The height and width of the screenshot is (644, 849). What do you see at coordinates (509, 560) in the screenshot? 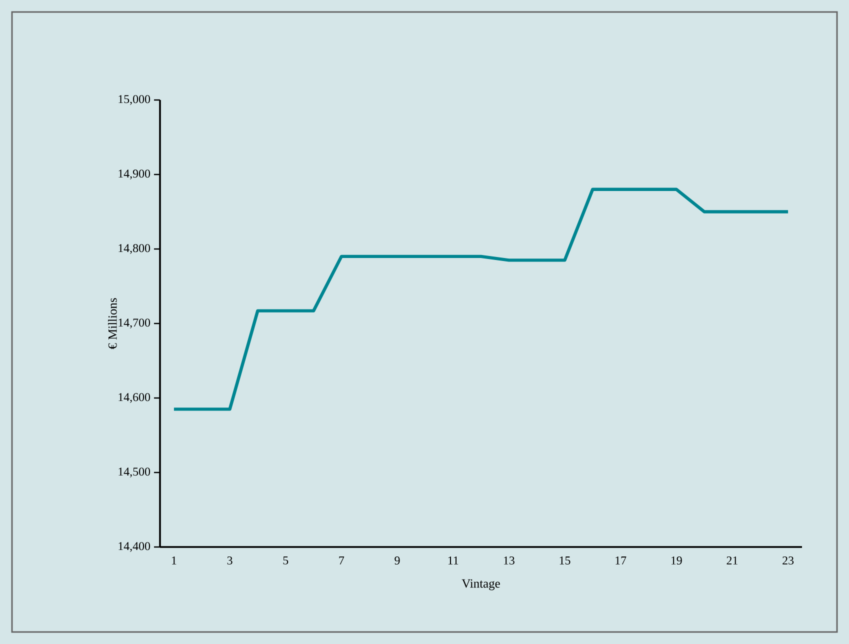
I see `x-tick-label: 13` at bounding box center [509, 560].